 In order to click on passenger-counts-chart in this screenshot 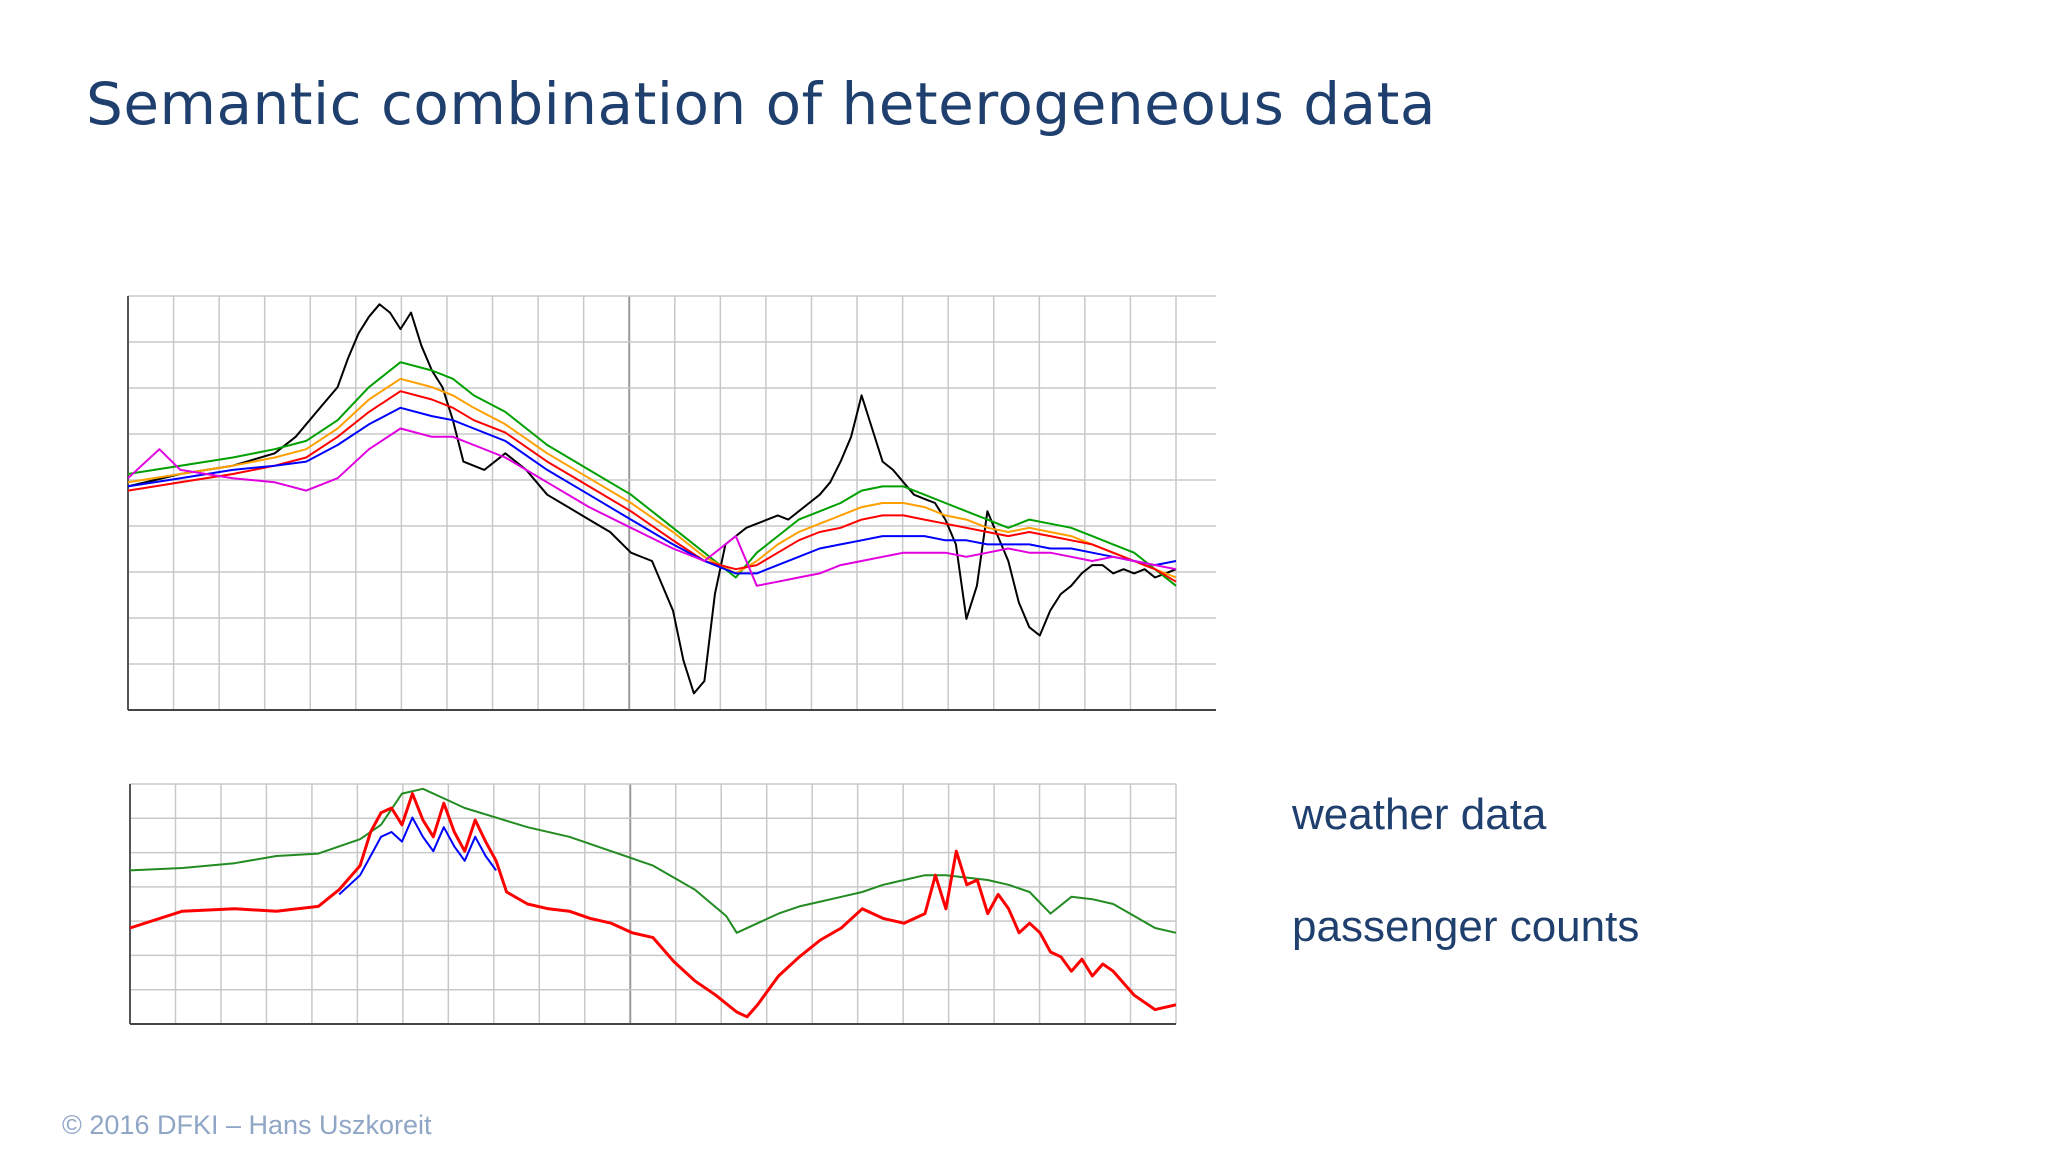, I will do `click(653, 904)`.